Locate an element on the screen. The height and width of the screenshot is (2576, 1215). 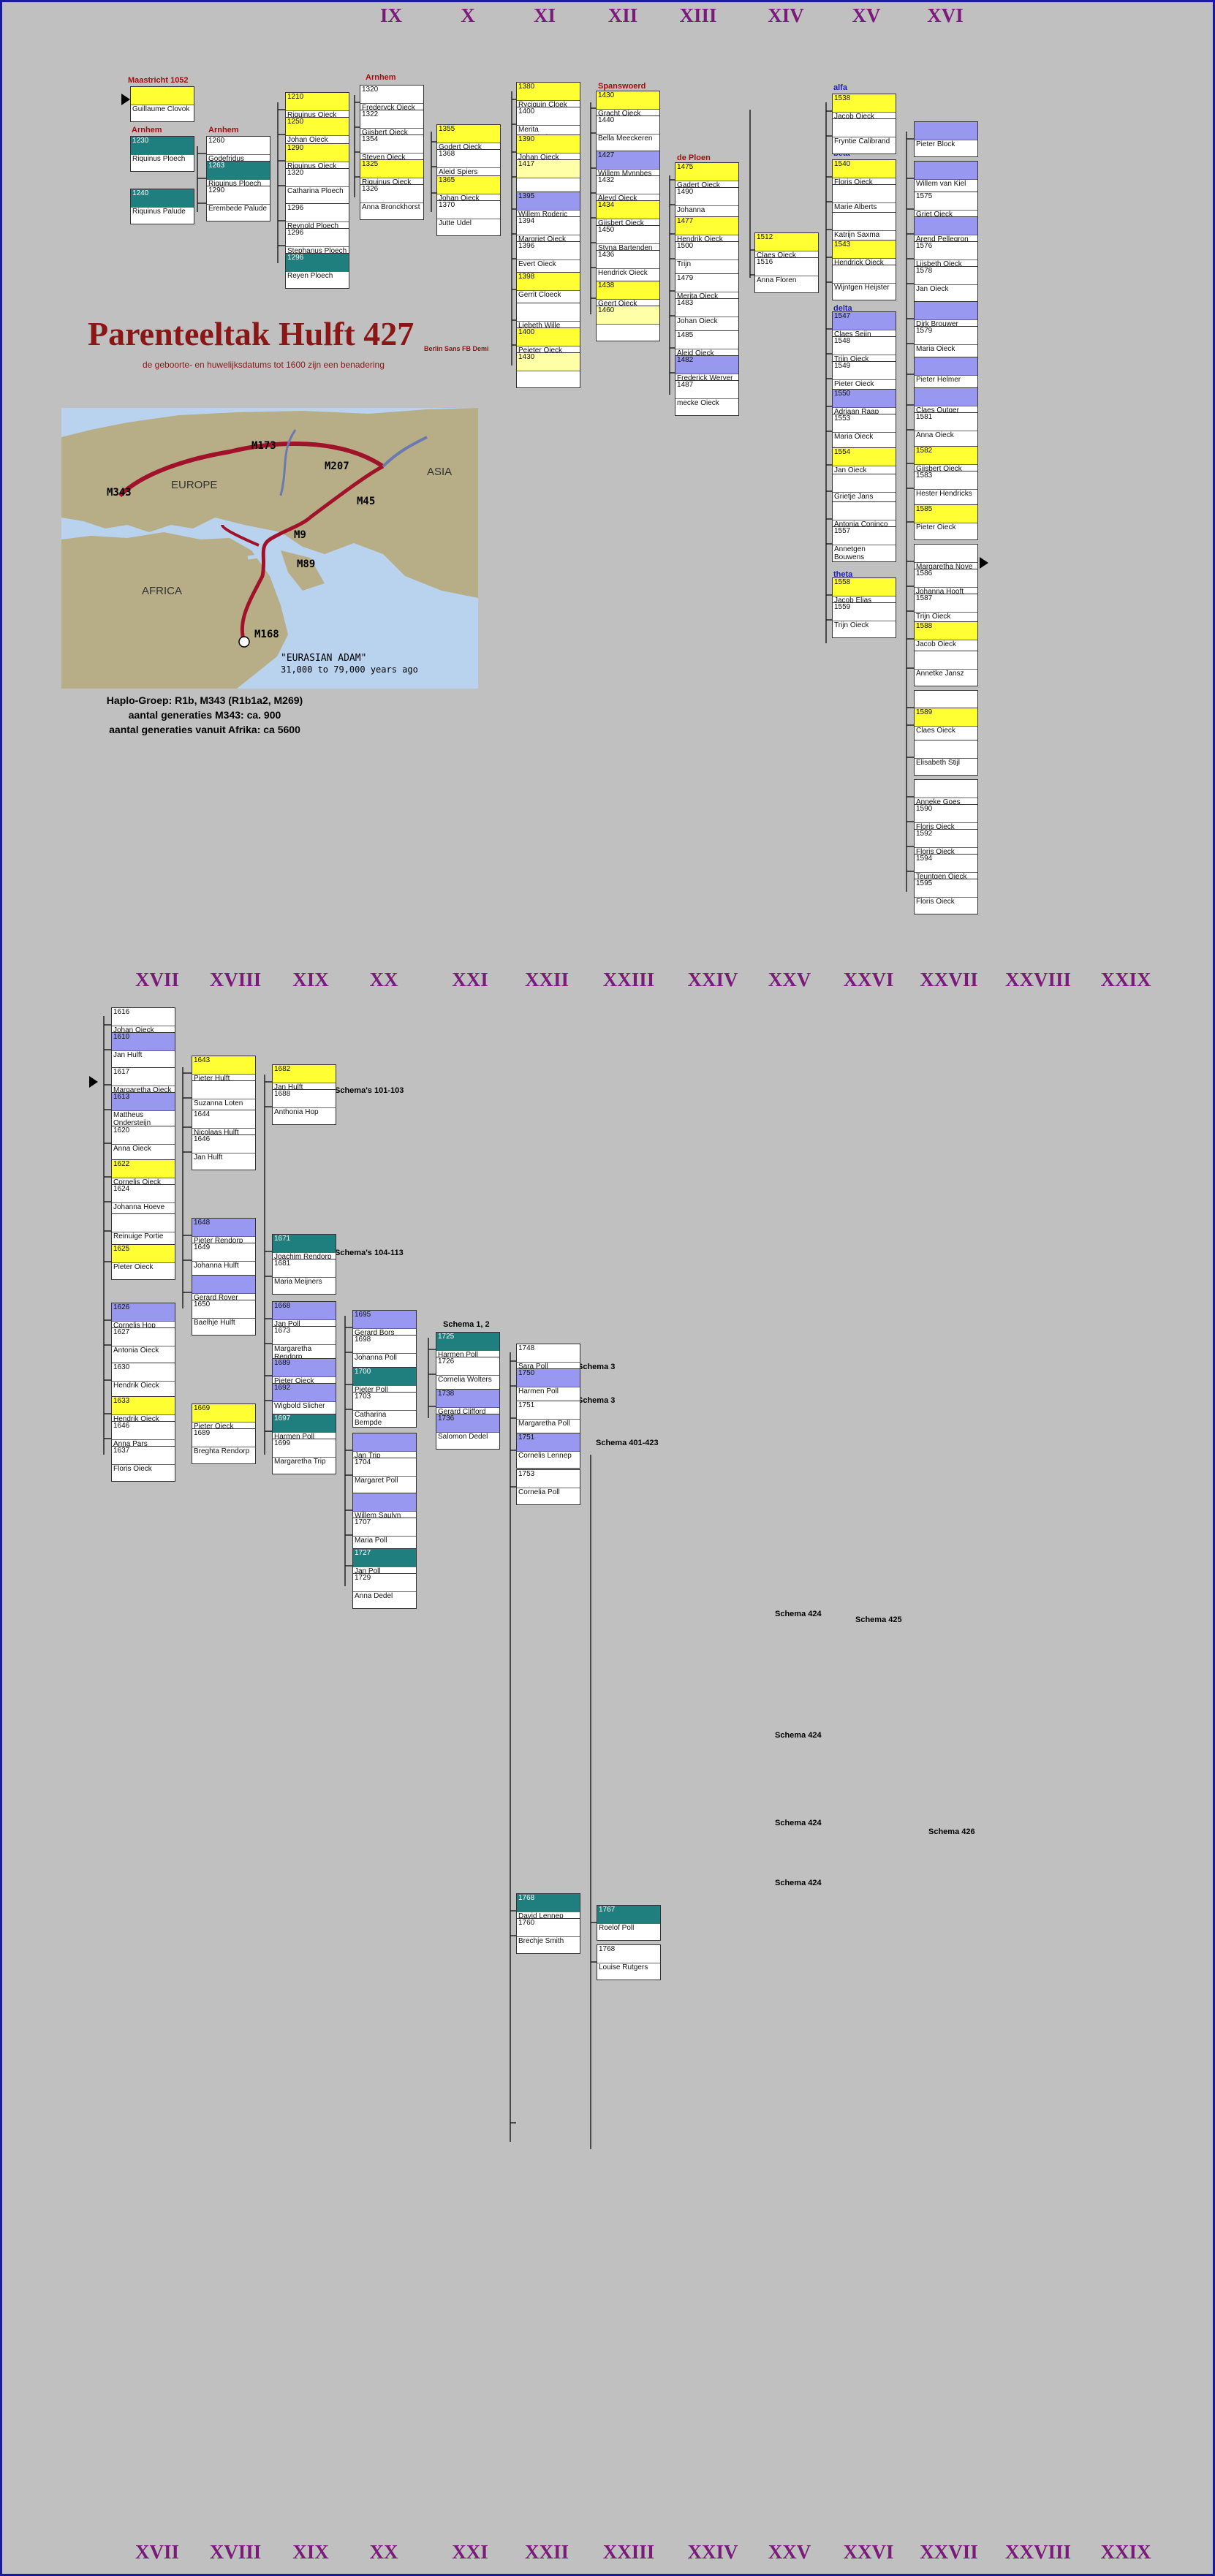
person-box: Annetke Jansz is located at coordinates (946, 668).